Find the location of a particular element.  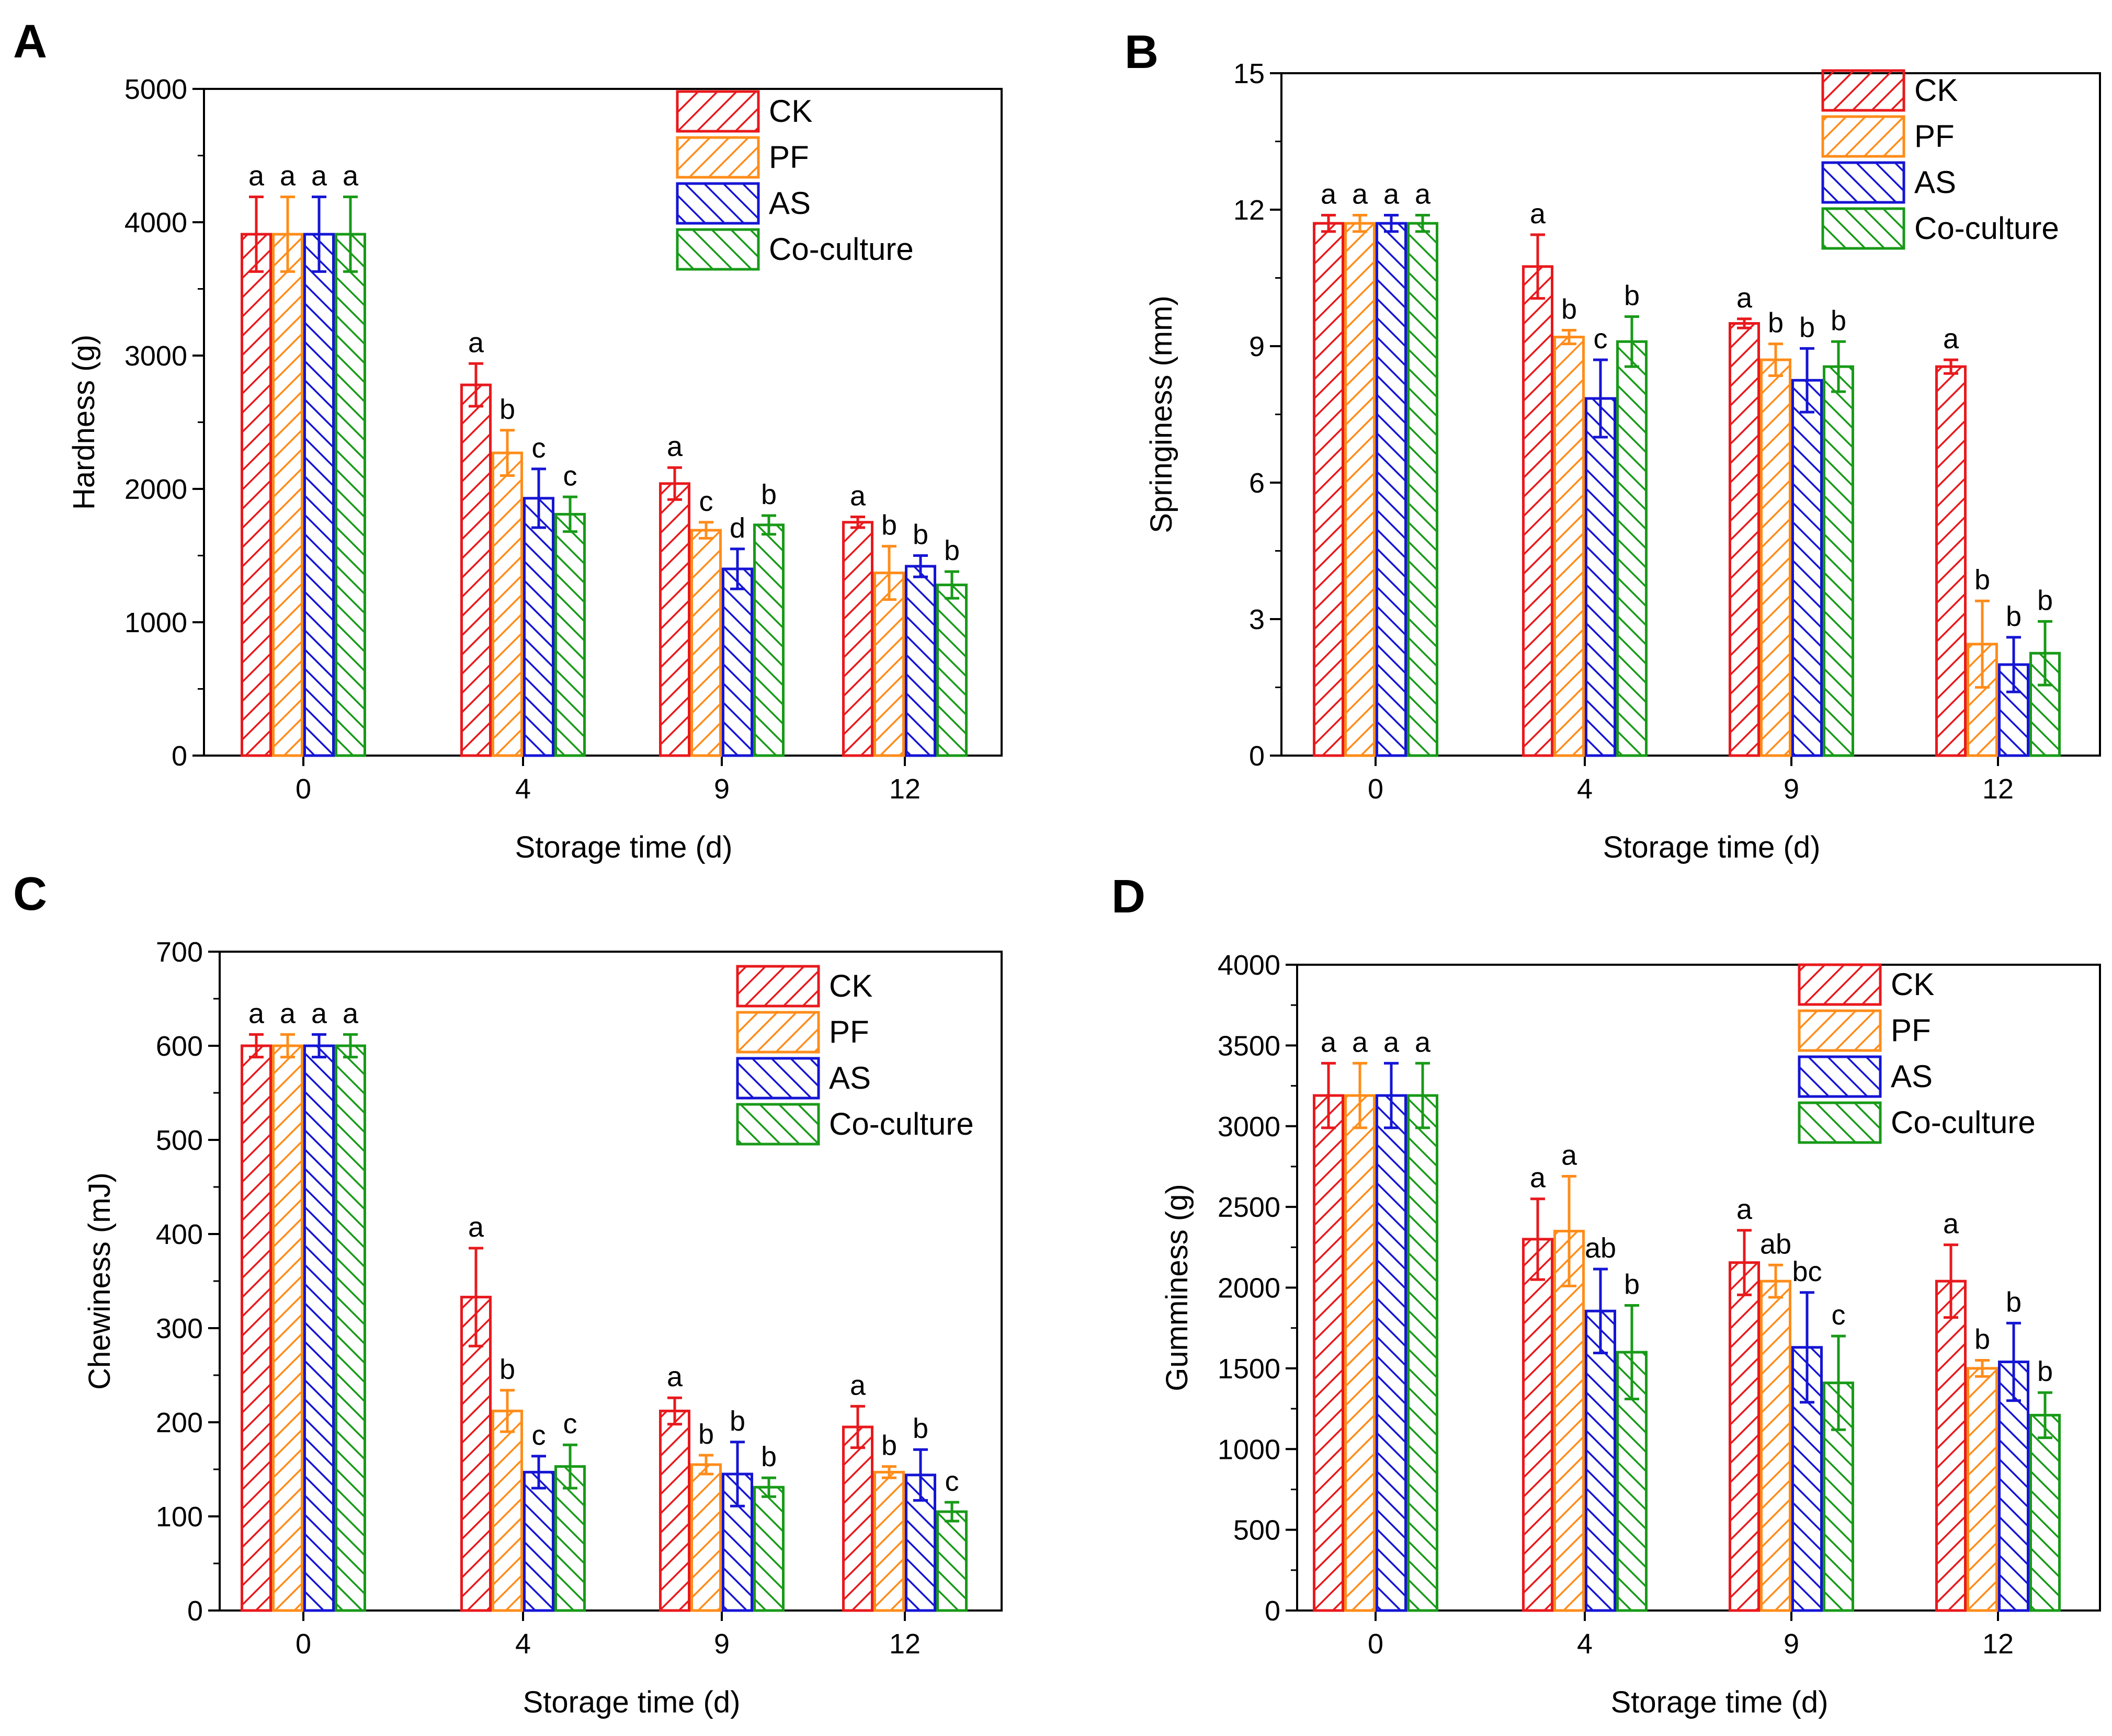

panel-d-legend-label-co-culture: Co-culture is located at coordinates (1963, 1123).